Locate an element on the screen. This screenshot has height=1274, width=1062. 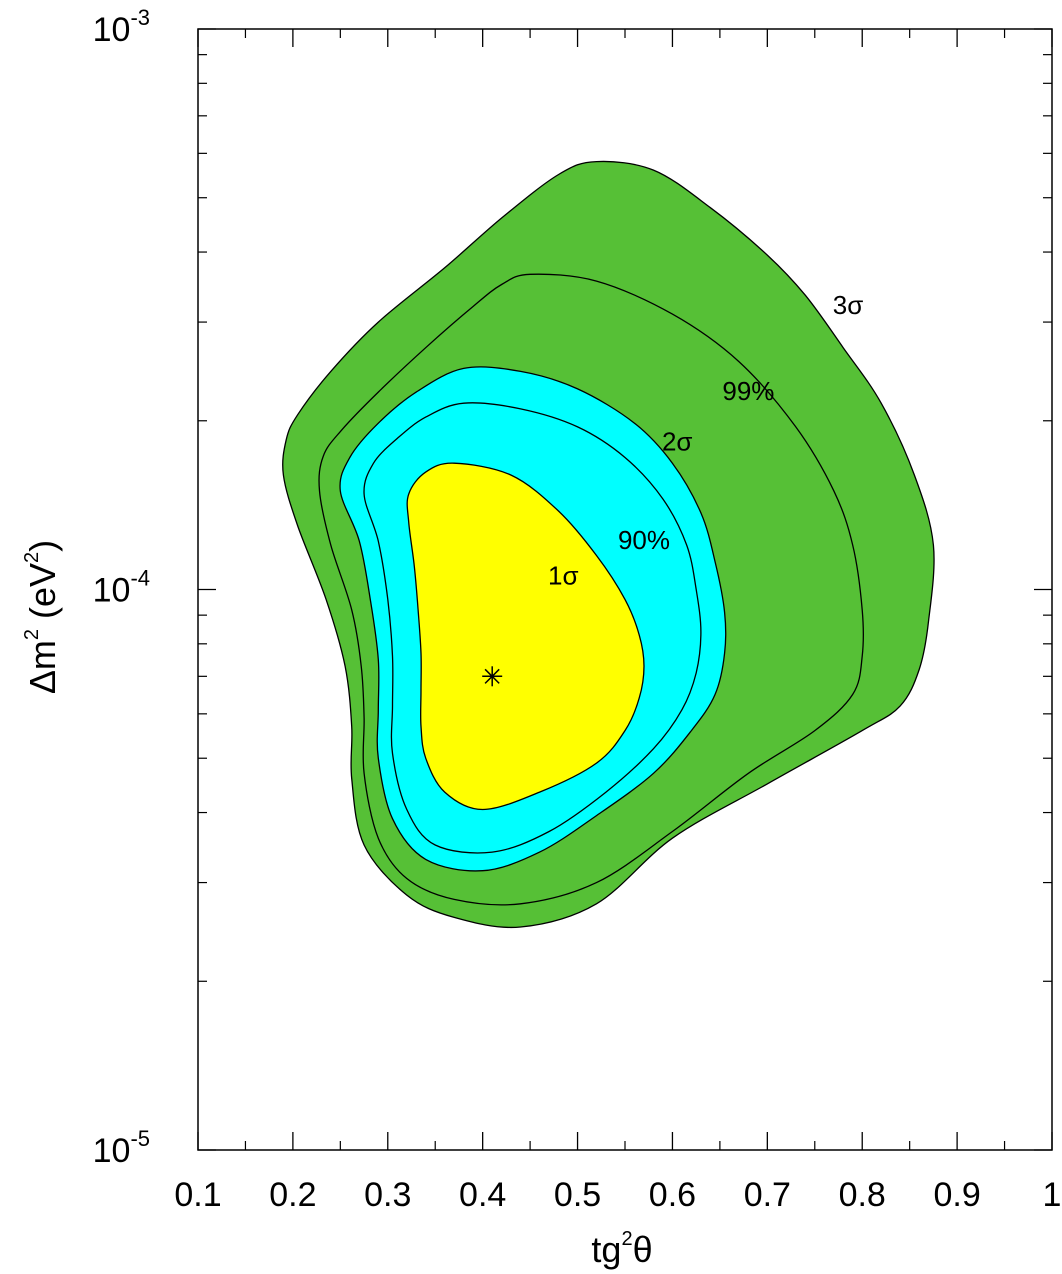
x-tick-label: 1 is located at coordinates (1052, 1195).